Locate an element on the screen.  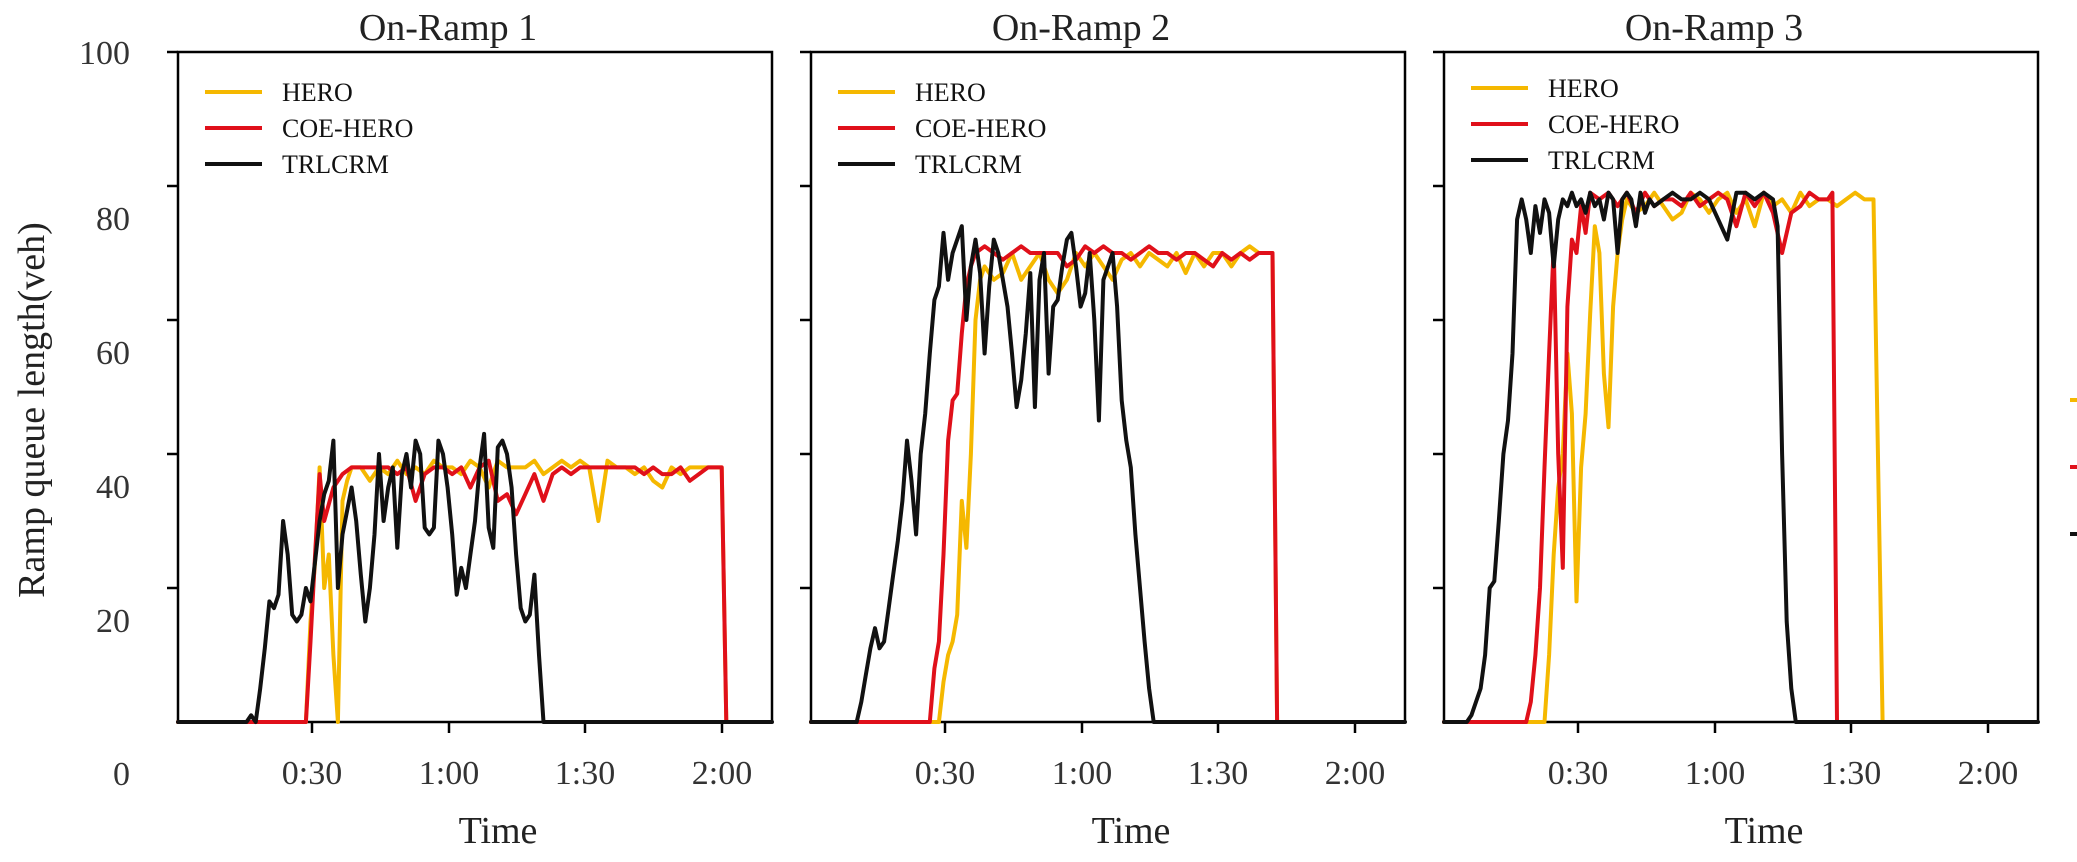
panel-2-series-hero is located at coordinates (1044, 484).